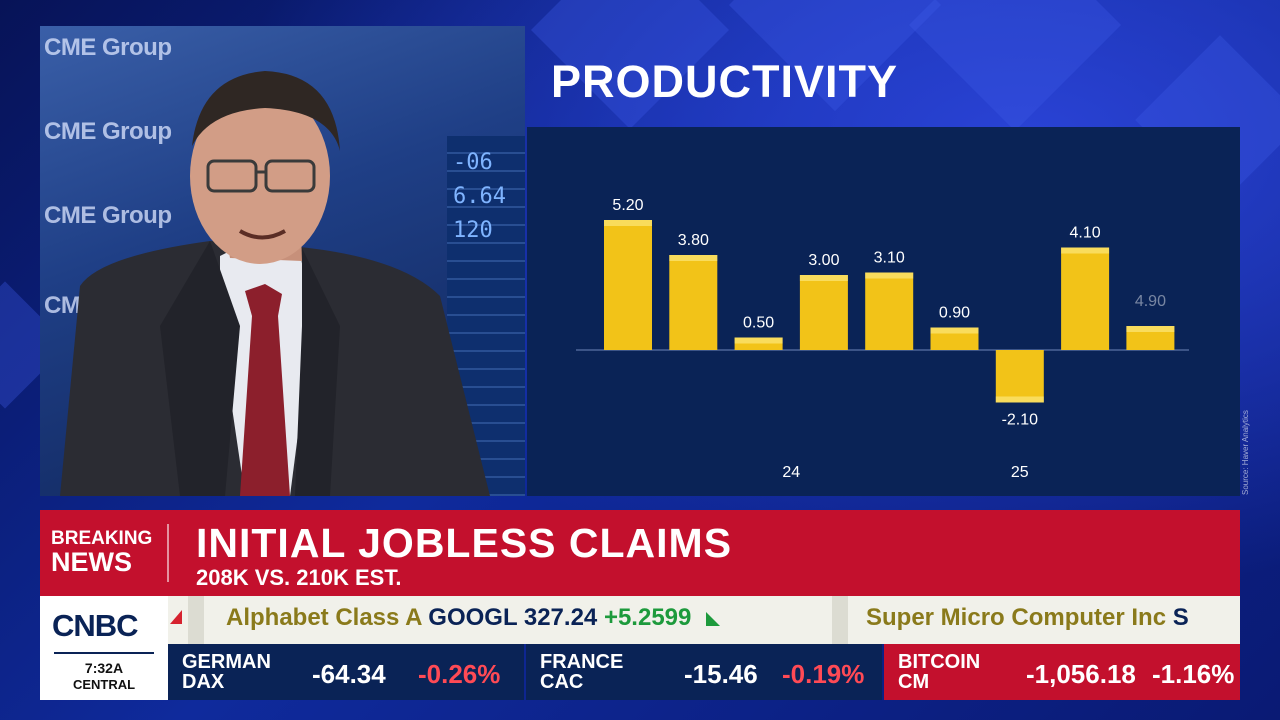 This screenshot has width=1280, height=720. Describe the element at coordinates (479, 196) in the screenshot. I see `ticker-wall-line-2: 6.64` at that location.